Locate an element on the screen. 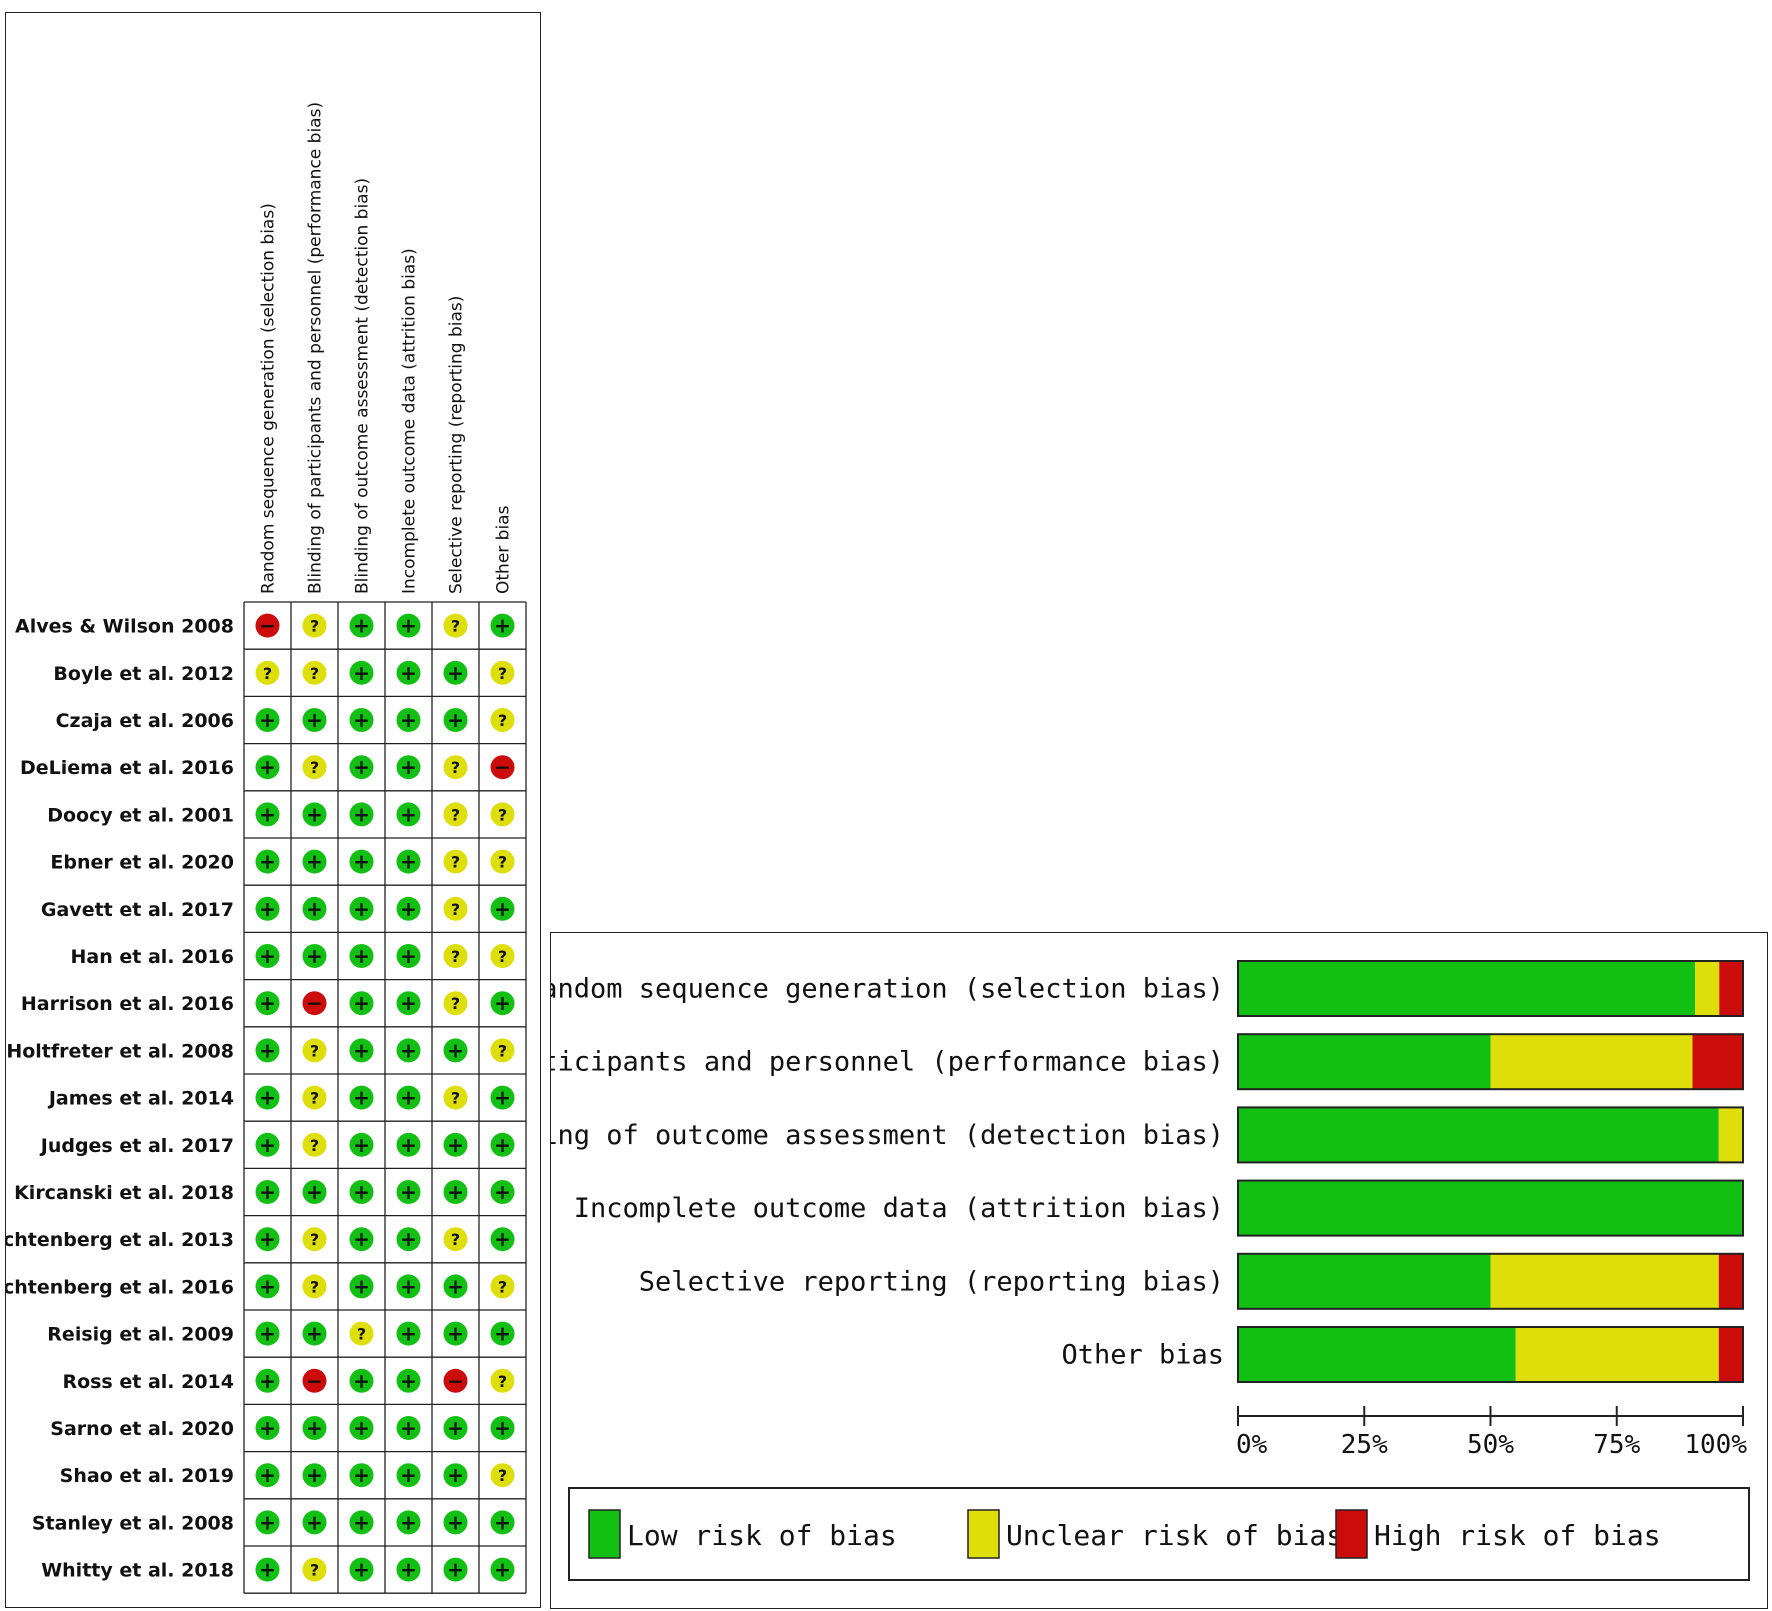  risk-symbol-high: − is located at coordinates (455, 1381).